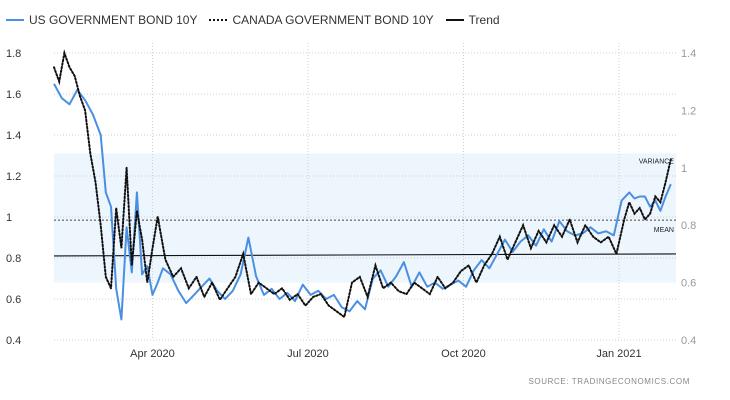 Image resolution: width=730 pixels, height=400 pixels. Describe the element at coordinates (13, 341) in the screenshot. I see `left-tick-label: 0.4` at that location.